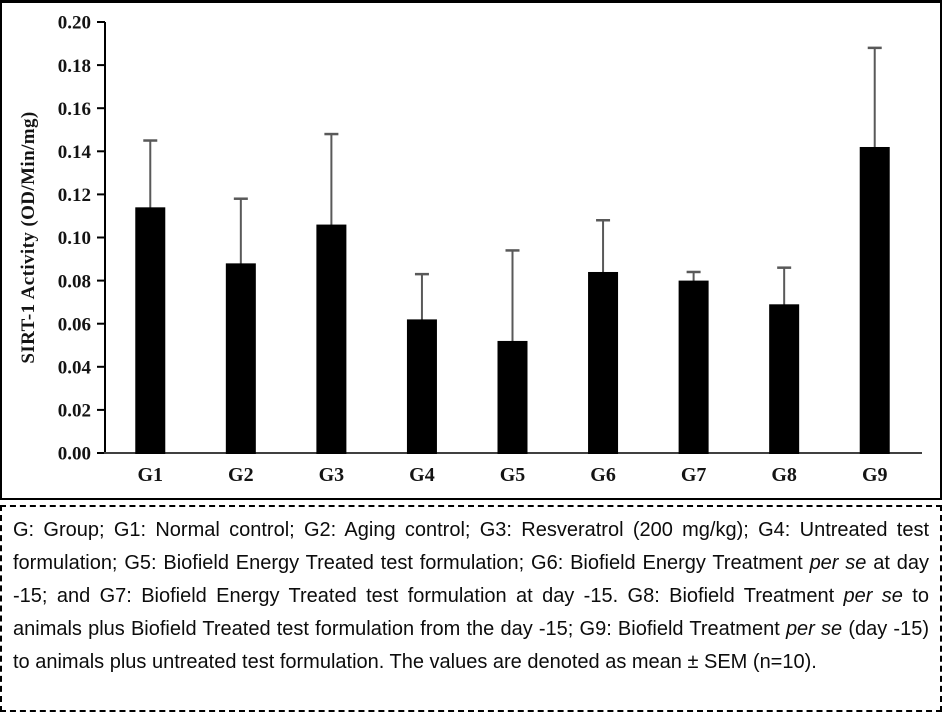  Describe the element at coordinates (240, 358) in the screenshot. I see `bar-G2` at that location.